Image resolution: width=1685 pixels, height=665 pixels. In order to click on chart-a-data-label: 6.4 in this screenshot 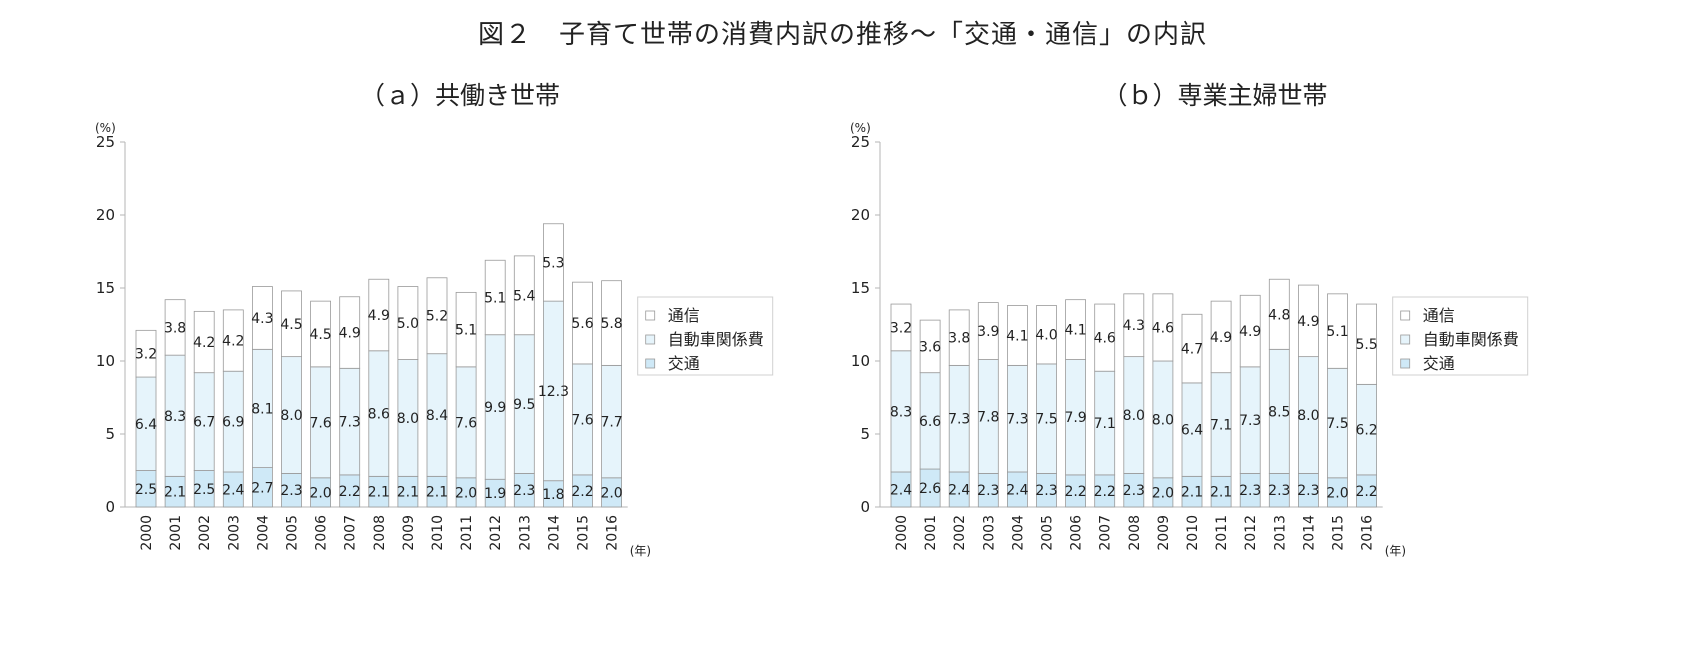, I will do `click(146, 425)`.